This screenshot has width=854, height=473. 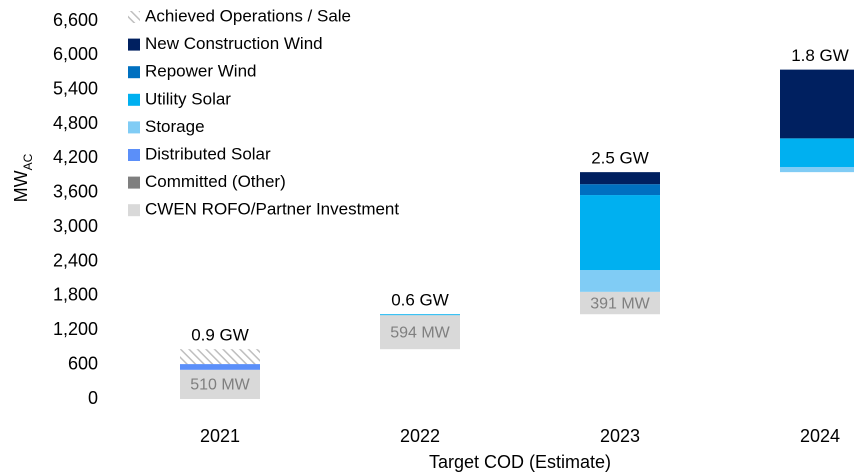 I want to click on y-tick-label: 4,200, so click(x=75, y=157).